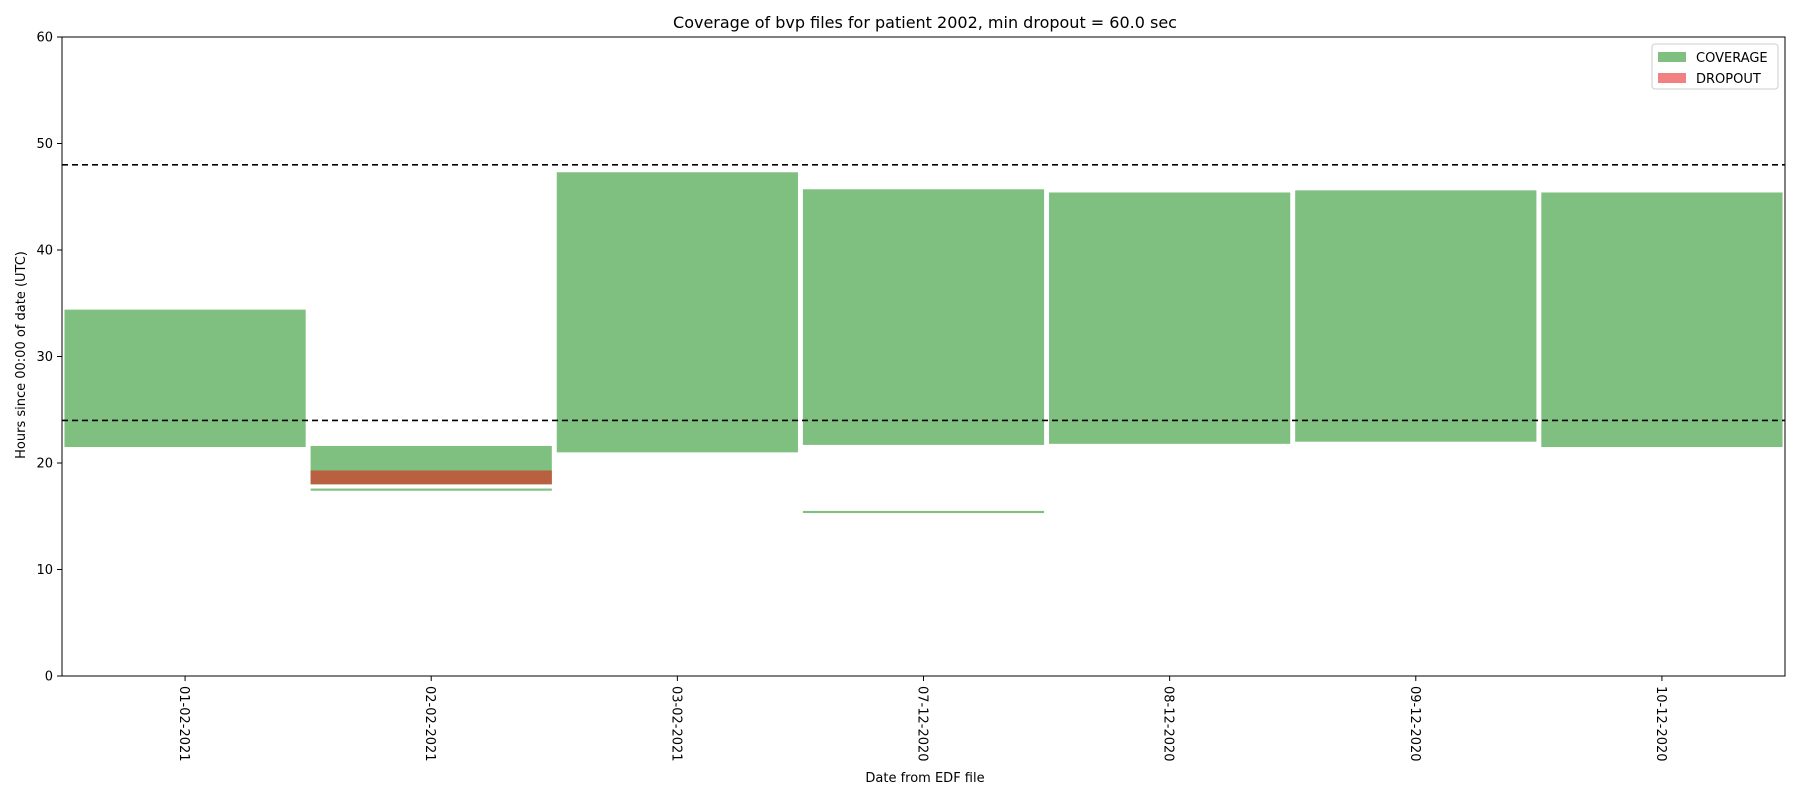 This screenshot has width=1800, height=800. Describe the element at coordinates (1168, 724) in the screenshot. I see `x-tick-label: 08-12-2020` at that location.